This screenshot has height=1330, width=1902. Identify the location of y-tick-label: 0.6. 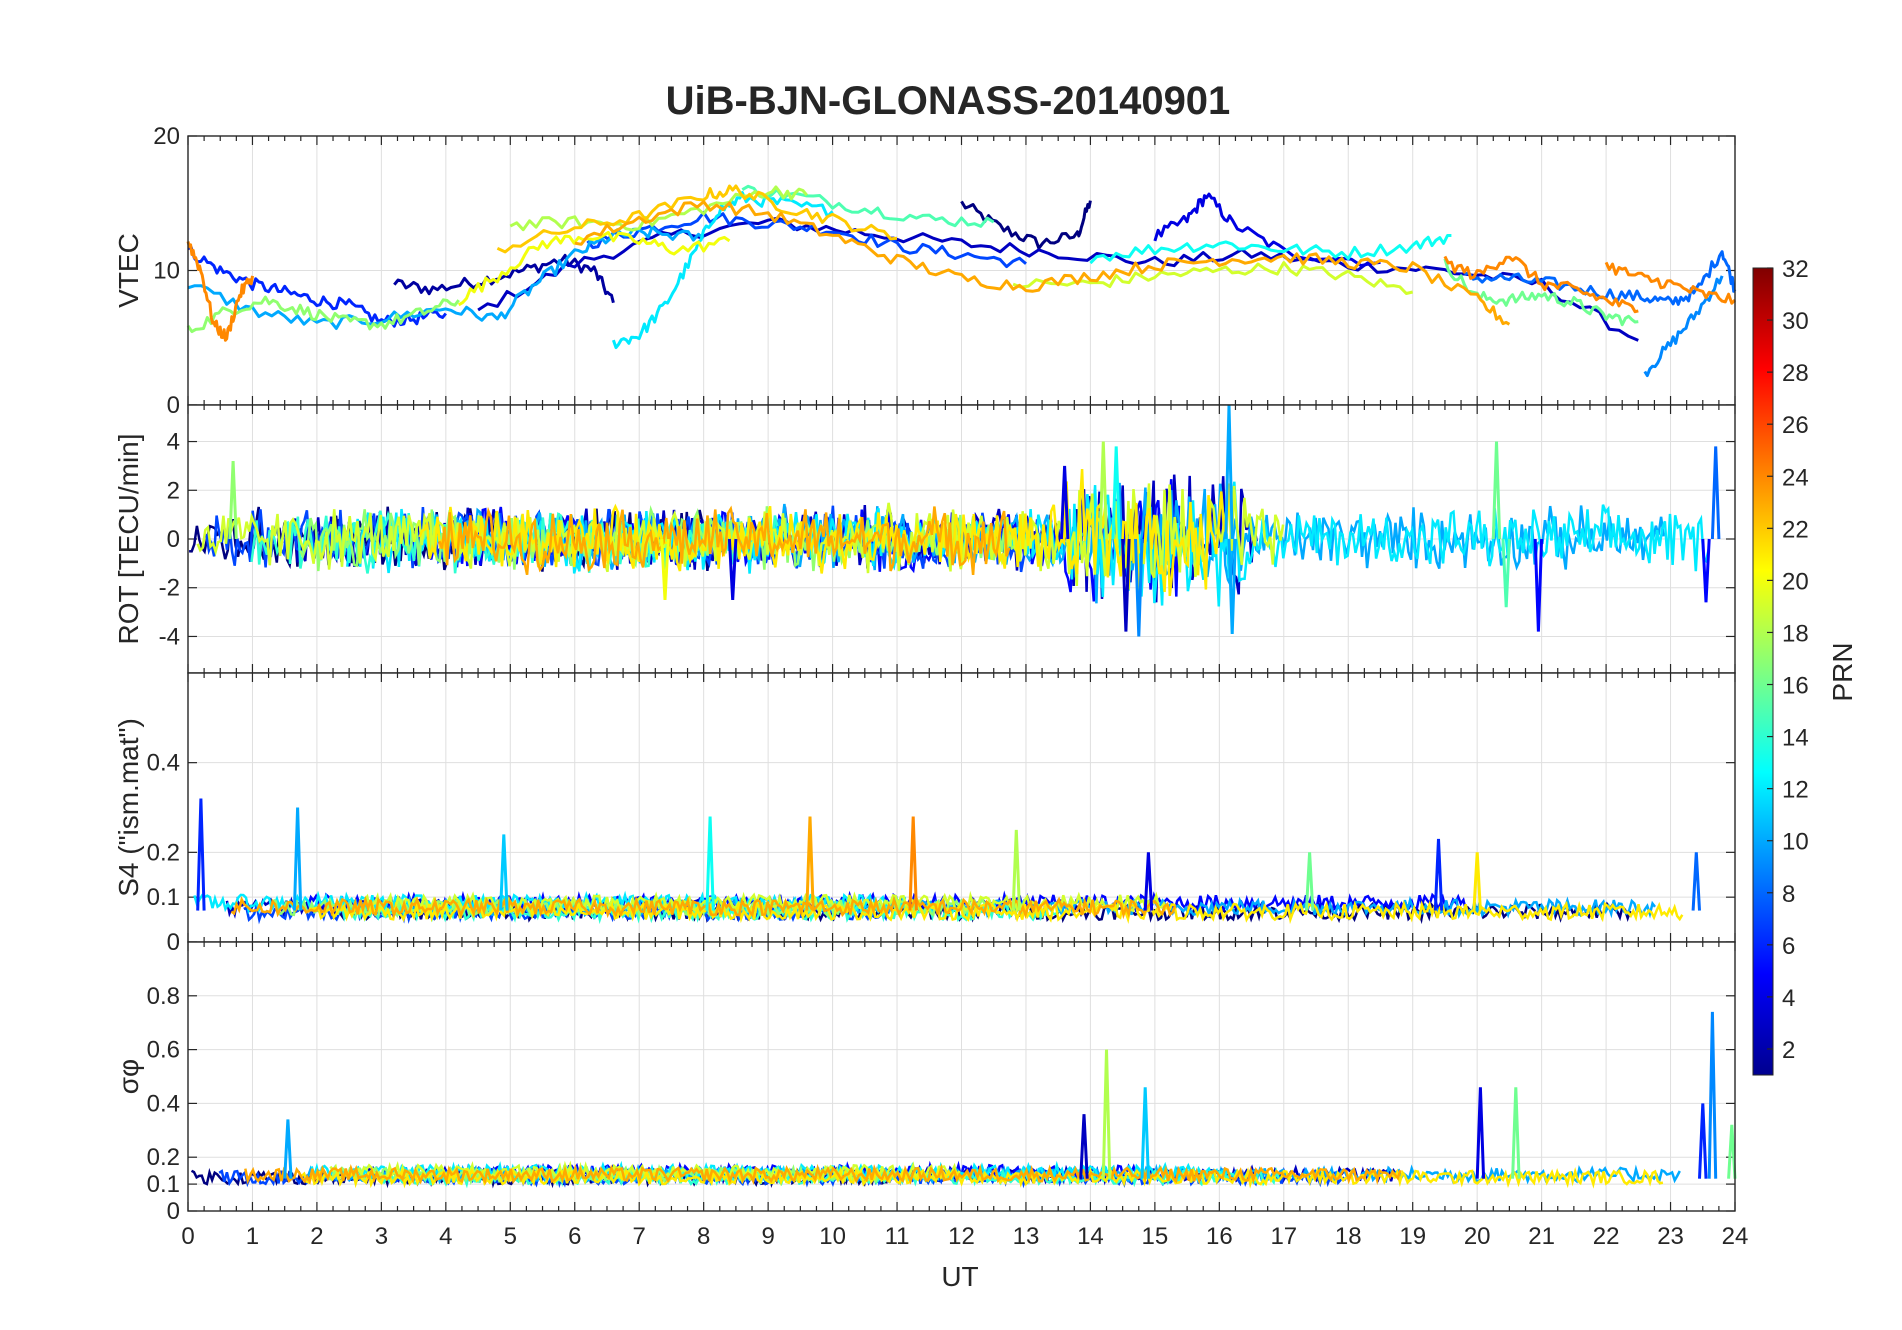
(163, 1050).